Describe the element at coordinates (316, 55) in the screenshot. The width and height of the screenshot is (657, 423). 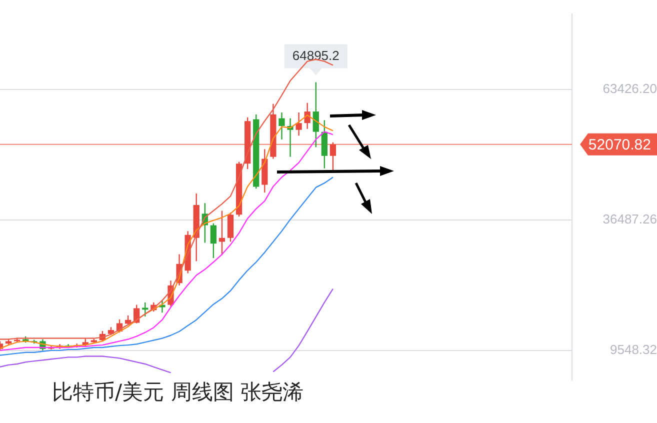
I see `annotation: 64895.2` at that location.